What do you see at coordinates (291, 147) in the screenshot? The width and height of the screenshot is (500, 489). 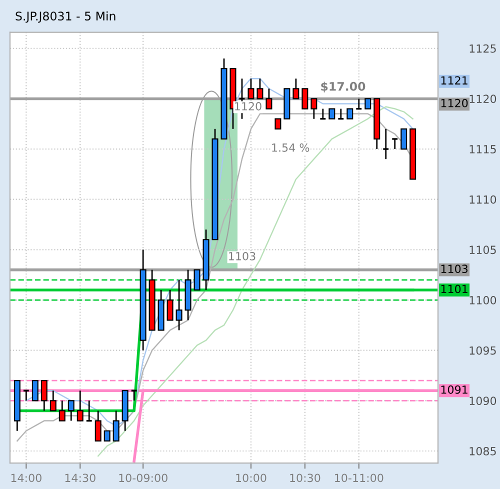 I see `annotation: 1.54 %` at bounding box center [291, 147].